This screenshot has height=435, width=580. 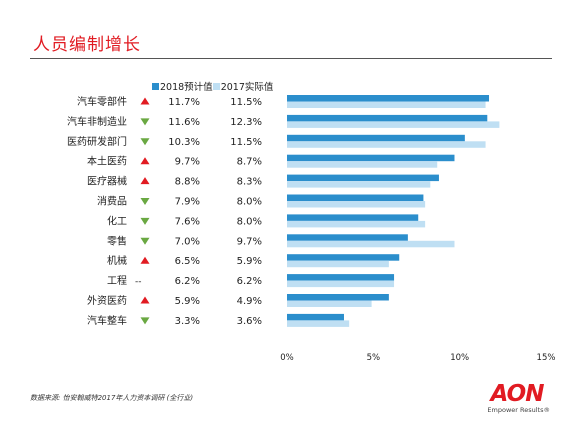 I want to click on page-title: 人员编制增长, so click(x=87, y=45).